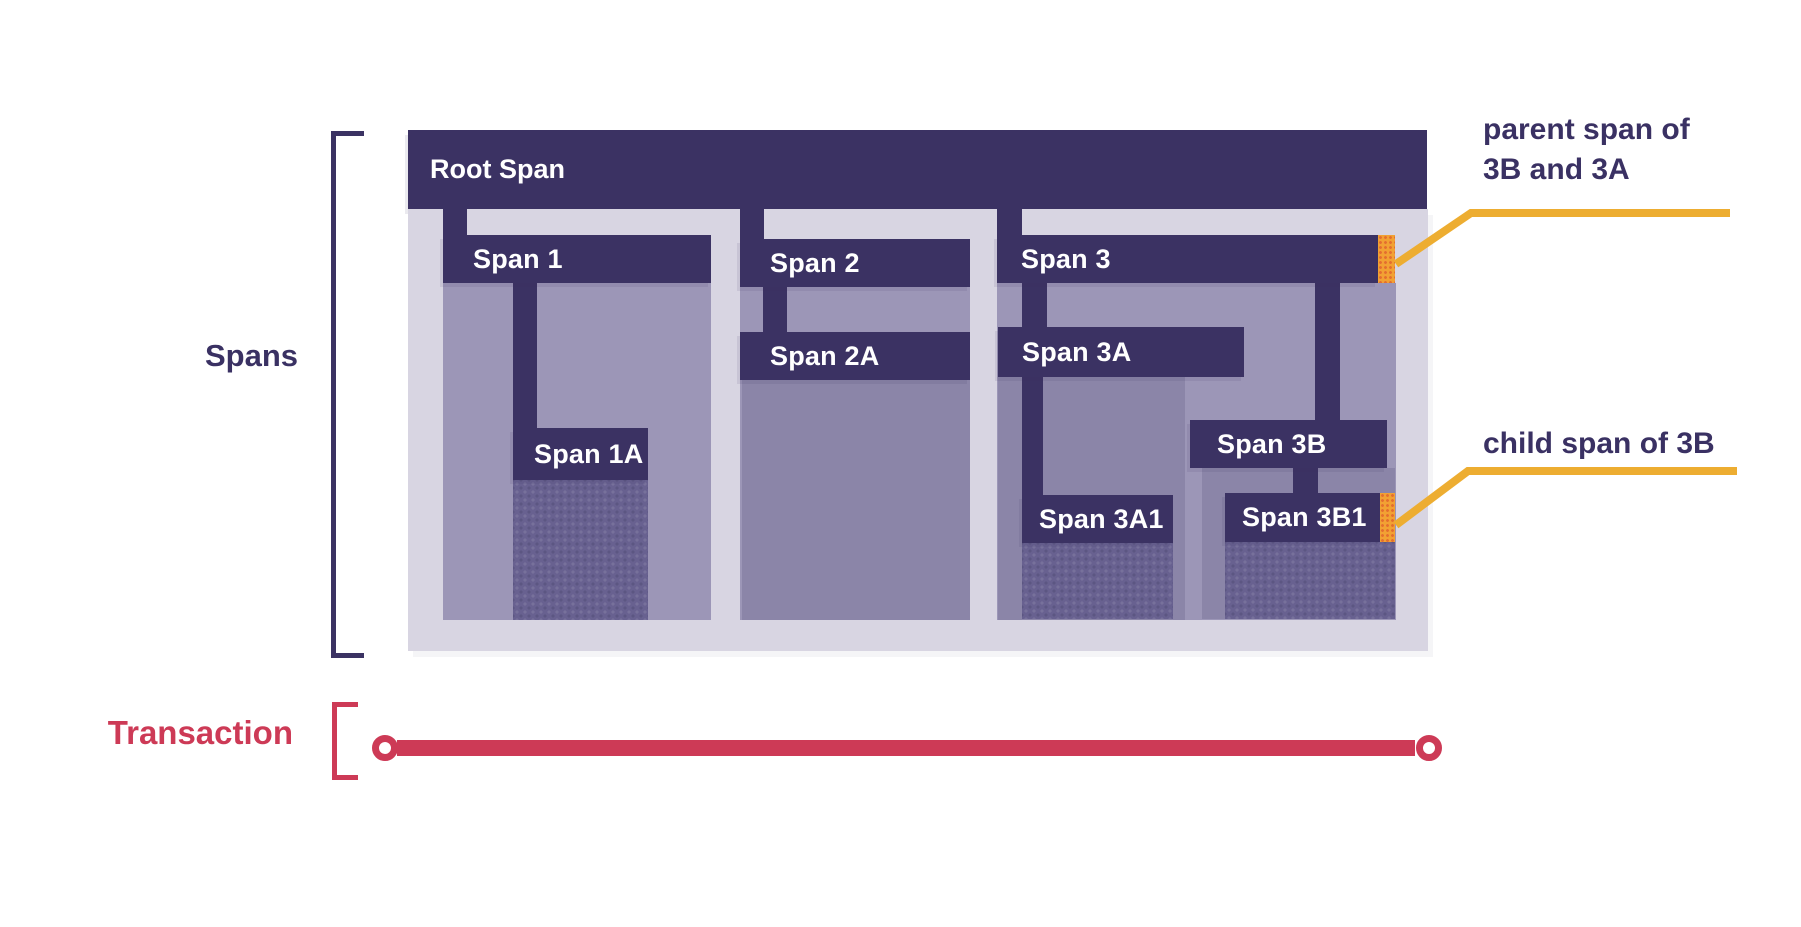 This screenshot has width=1801, height=927. I want to click on spans-label: Spans, so click(251, 355).